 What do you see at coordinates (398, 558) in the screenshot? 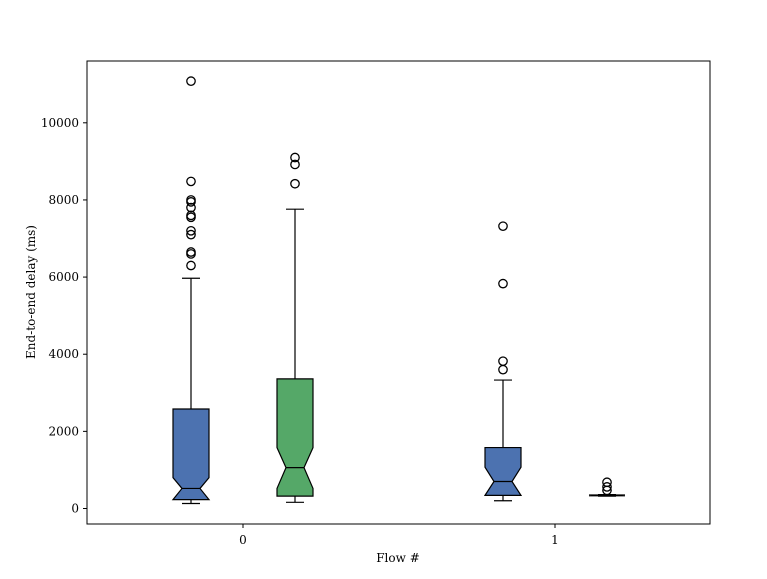
I see `x-axis-label: Flow #` at bounding box center [398, 558].